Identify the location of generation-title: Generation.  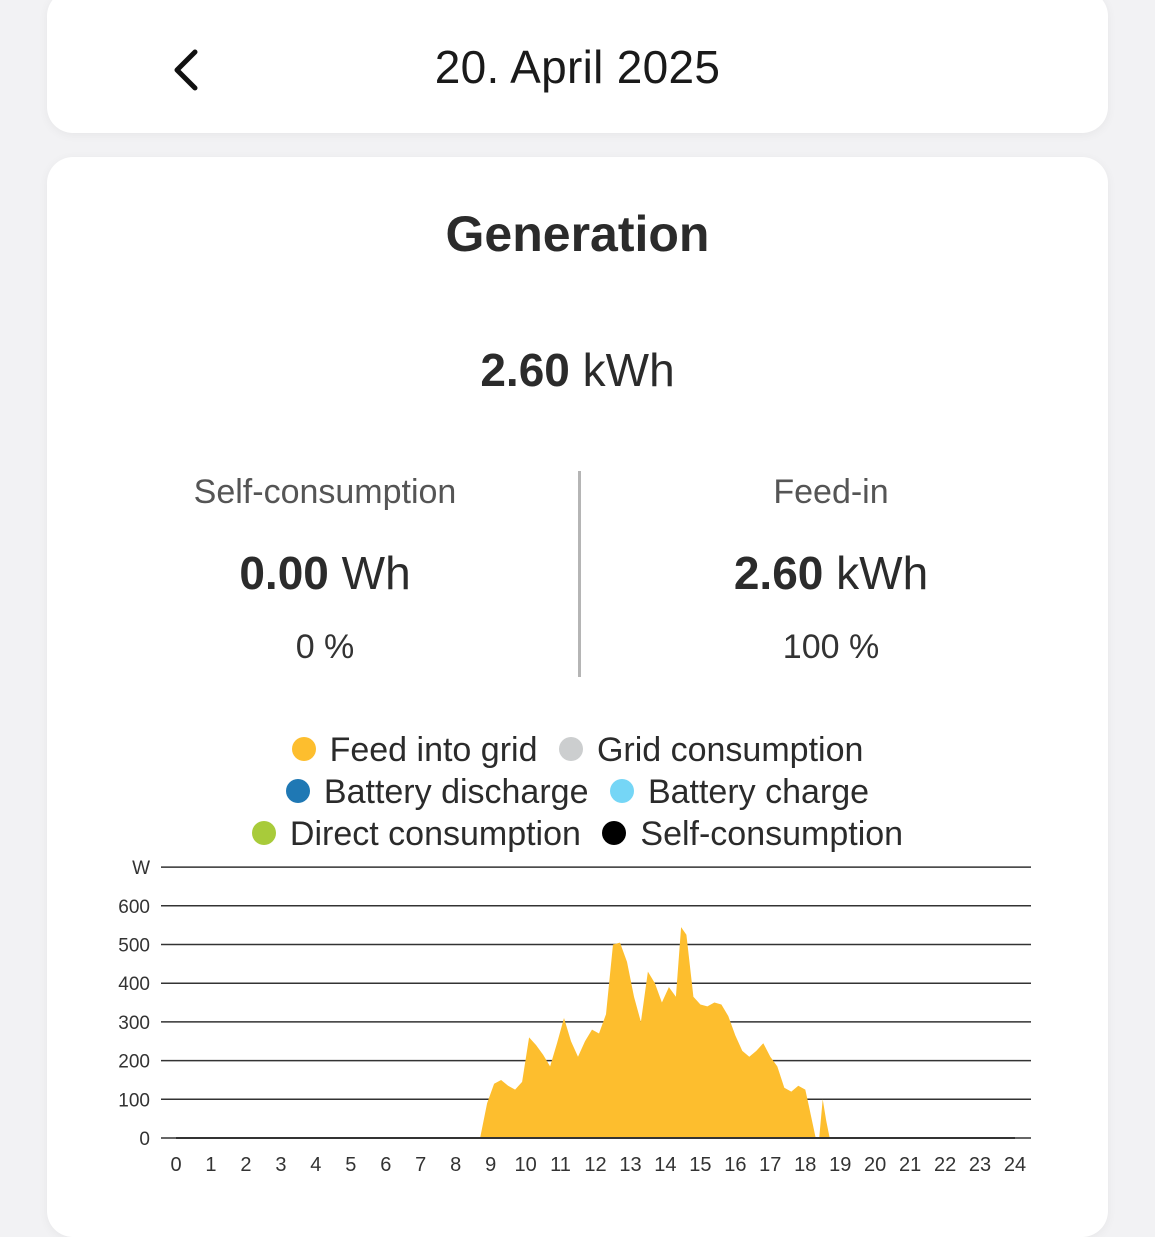
(577, 234).